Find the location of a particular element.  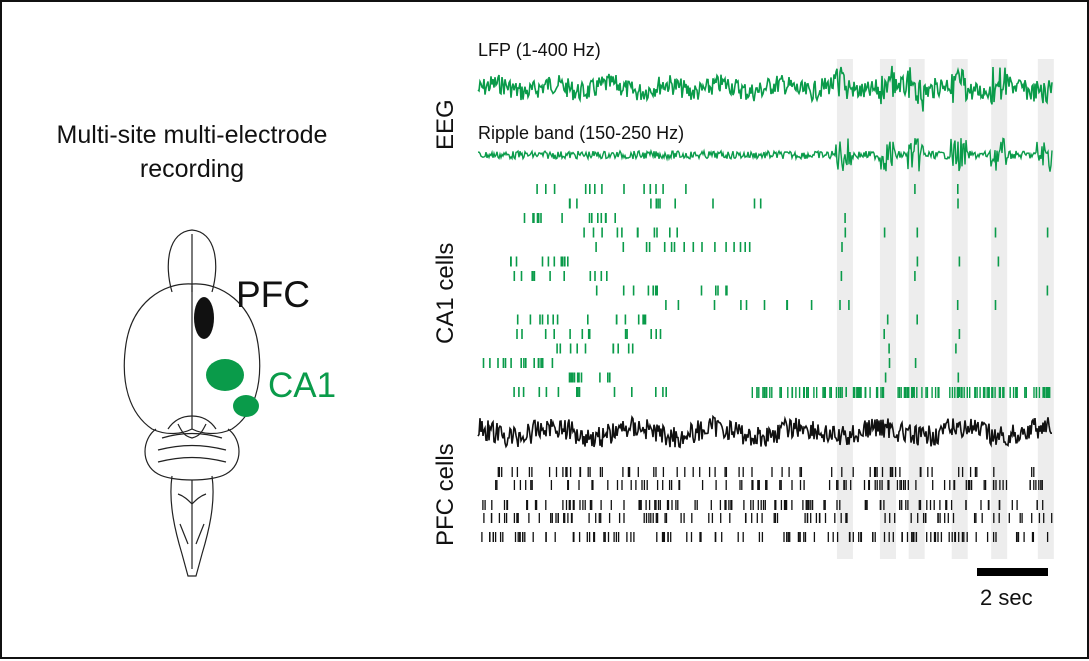

ca1-region-small-icon is located at coordinates (246, 406).